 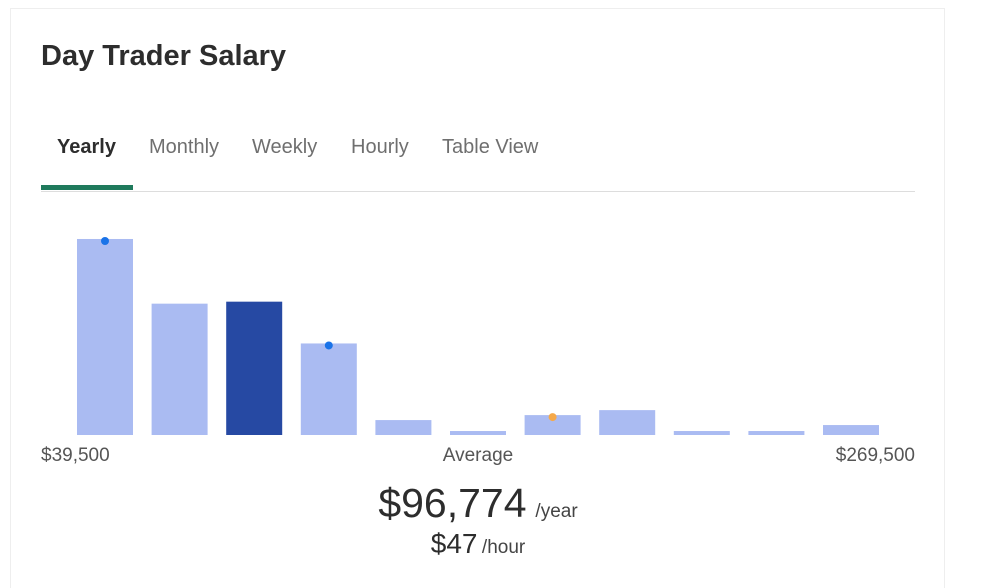 What do you see at coordinates (875, 455) in the screenshot?
I see `max-label: $269,500` at bounding box center [875, 455].